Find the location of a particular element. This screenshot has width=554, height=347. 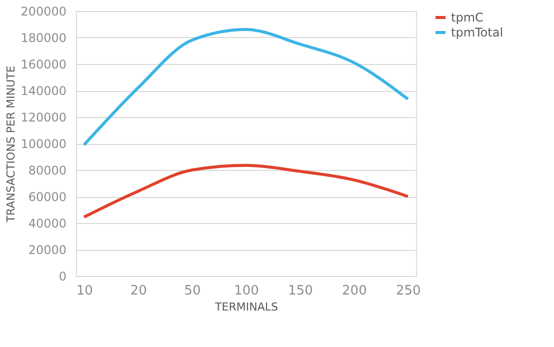

x-tick-label: 250 is located at coordinates (408, 291).